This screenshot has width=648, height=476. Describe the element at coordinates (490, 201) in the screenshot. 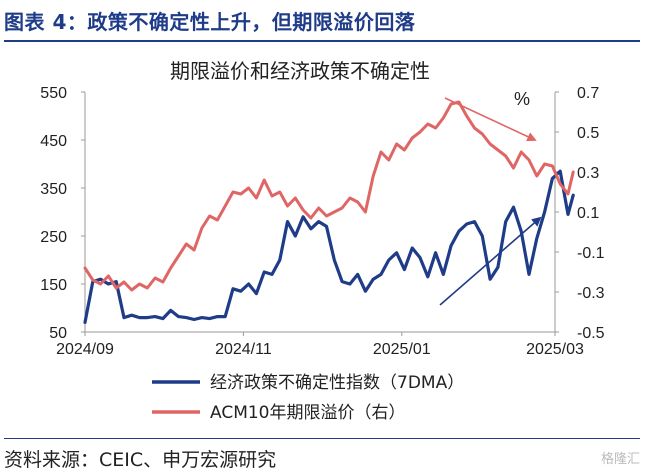

I see `trend-annotations` at that location.